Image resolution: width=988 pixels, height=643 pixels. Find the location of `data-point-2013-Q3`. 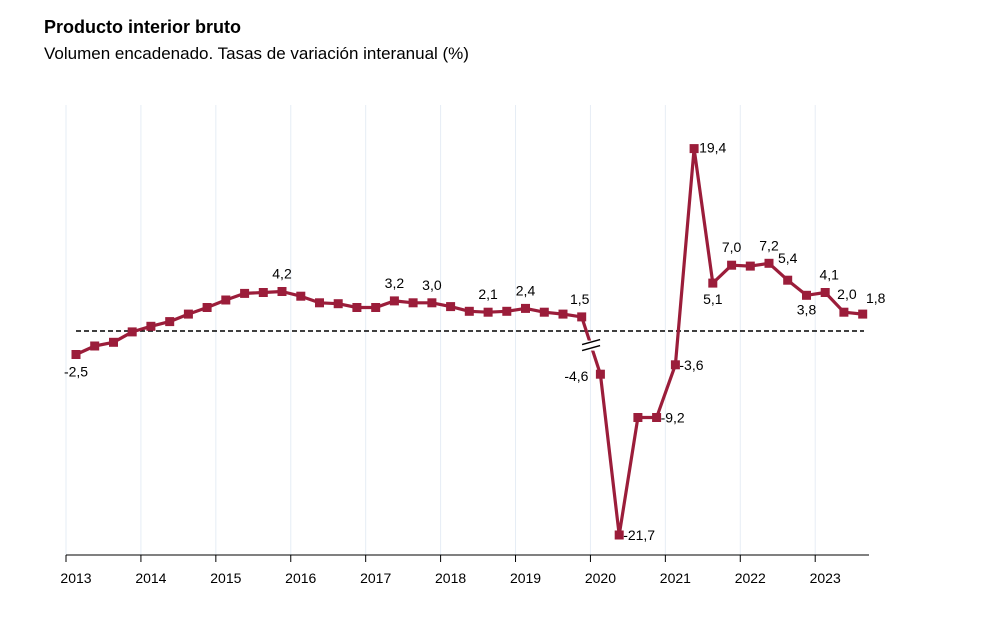

data-point-2013-Q3 is located at coordinates (113, 342).